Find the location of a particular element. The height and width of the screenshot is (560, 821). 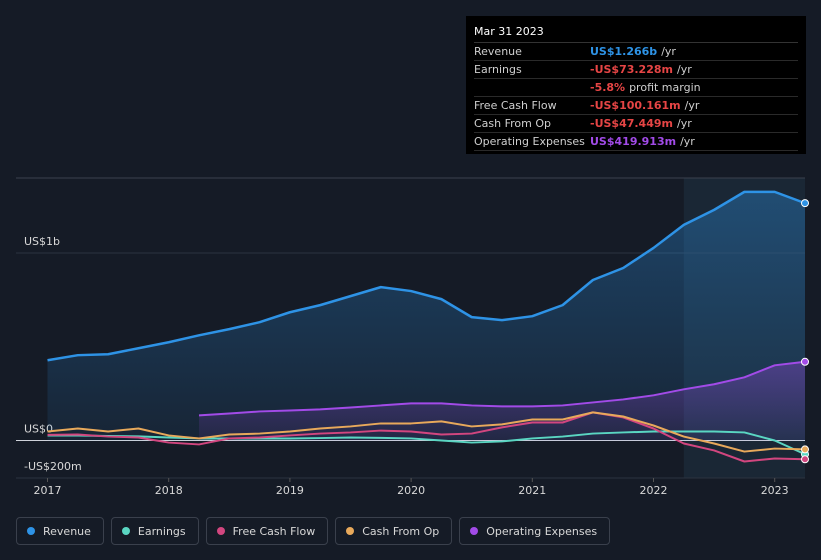

tooltip-row: Revenue US$1.266b/yr is located at coordinates (636, 52).